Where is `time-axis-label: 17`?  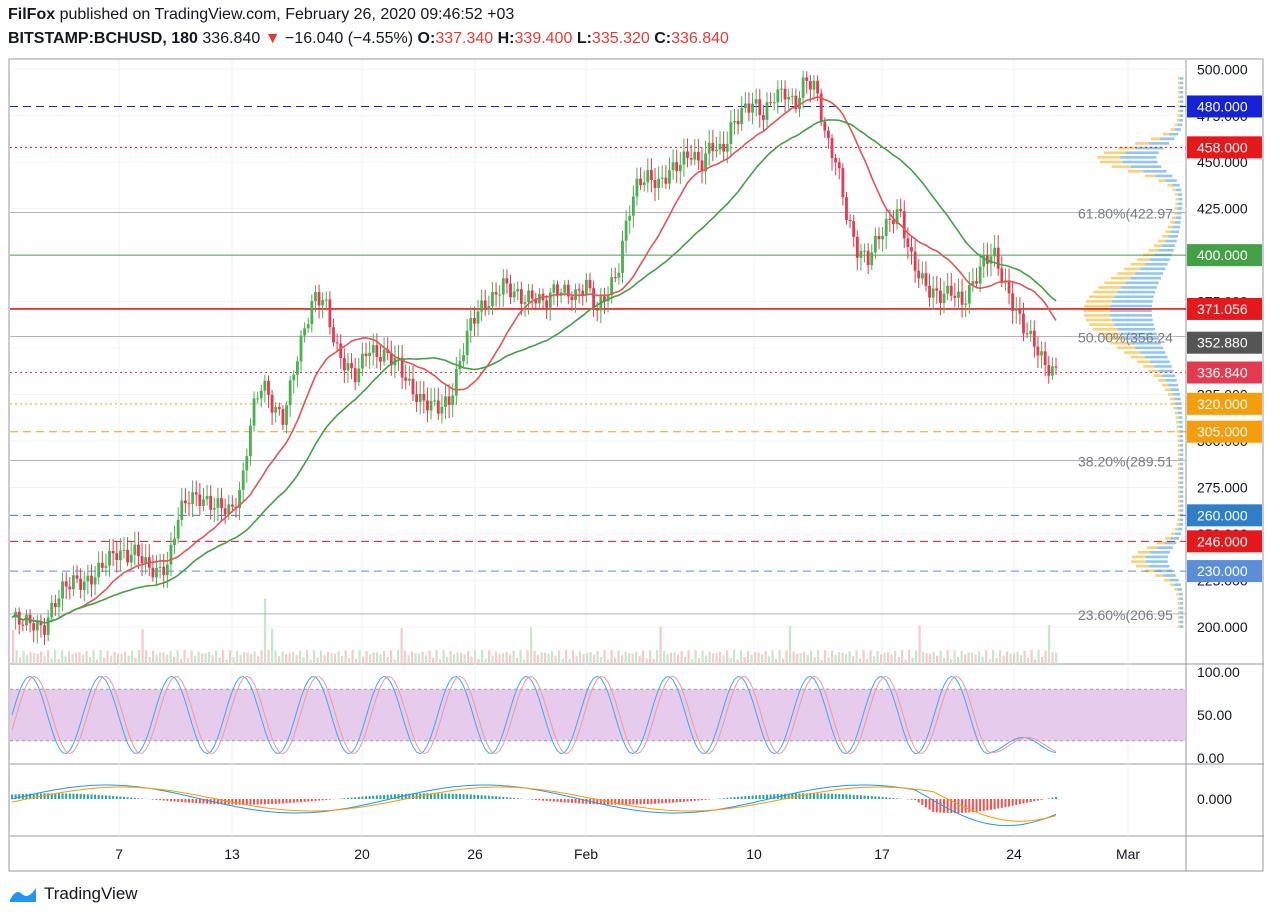 time-axis-label: 17 is located at coordinates (882, 854).